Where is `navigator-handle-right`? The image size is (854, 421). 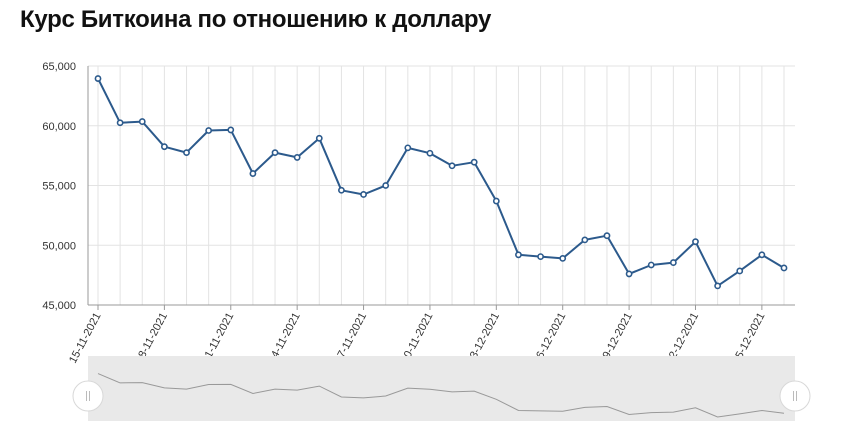 navigator-handle-right is located at coordinates (795, 396).